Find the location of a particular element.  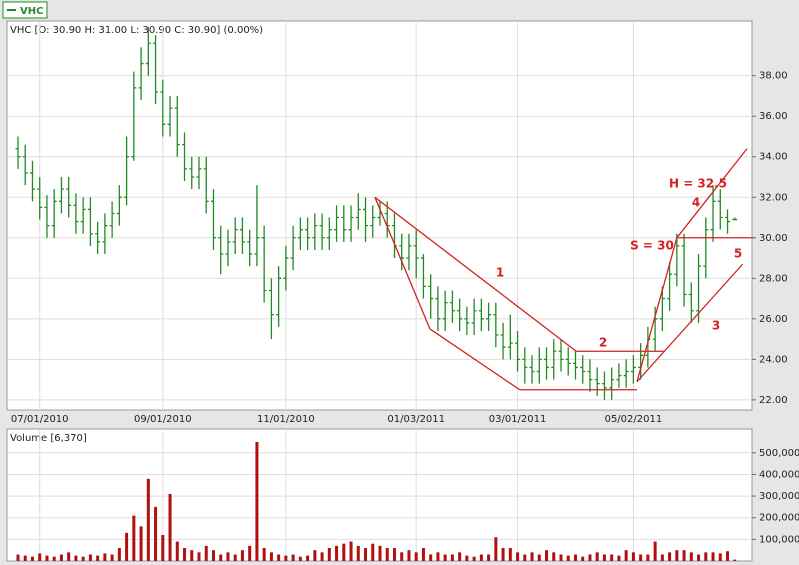

y-tick-label: 38.00 is located at coordinates (773, 76).